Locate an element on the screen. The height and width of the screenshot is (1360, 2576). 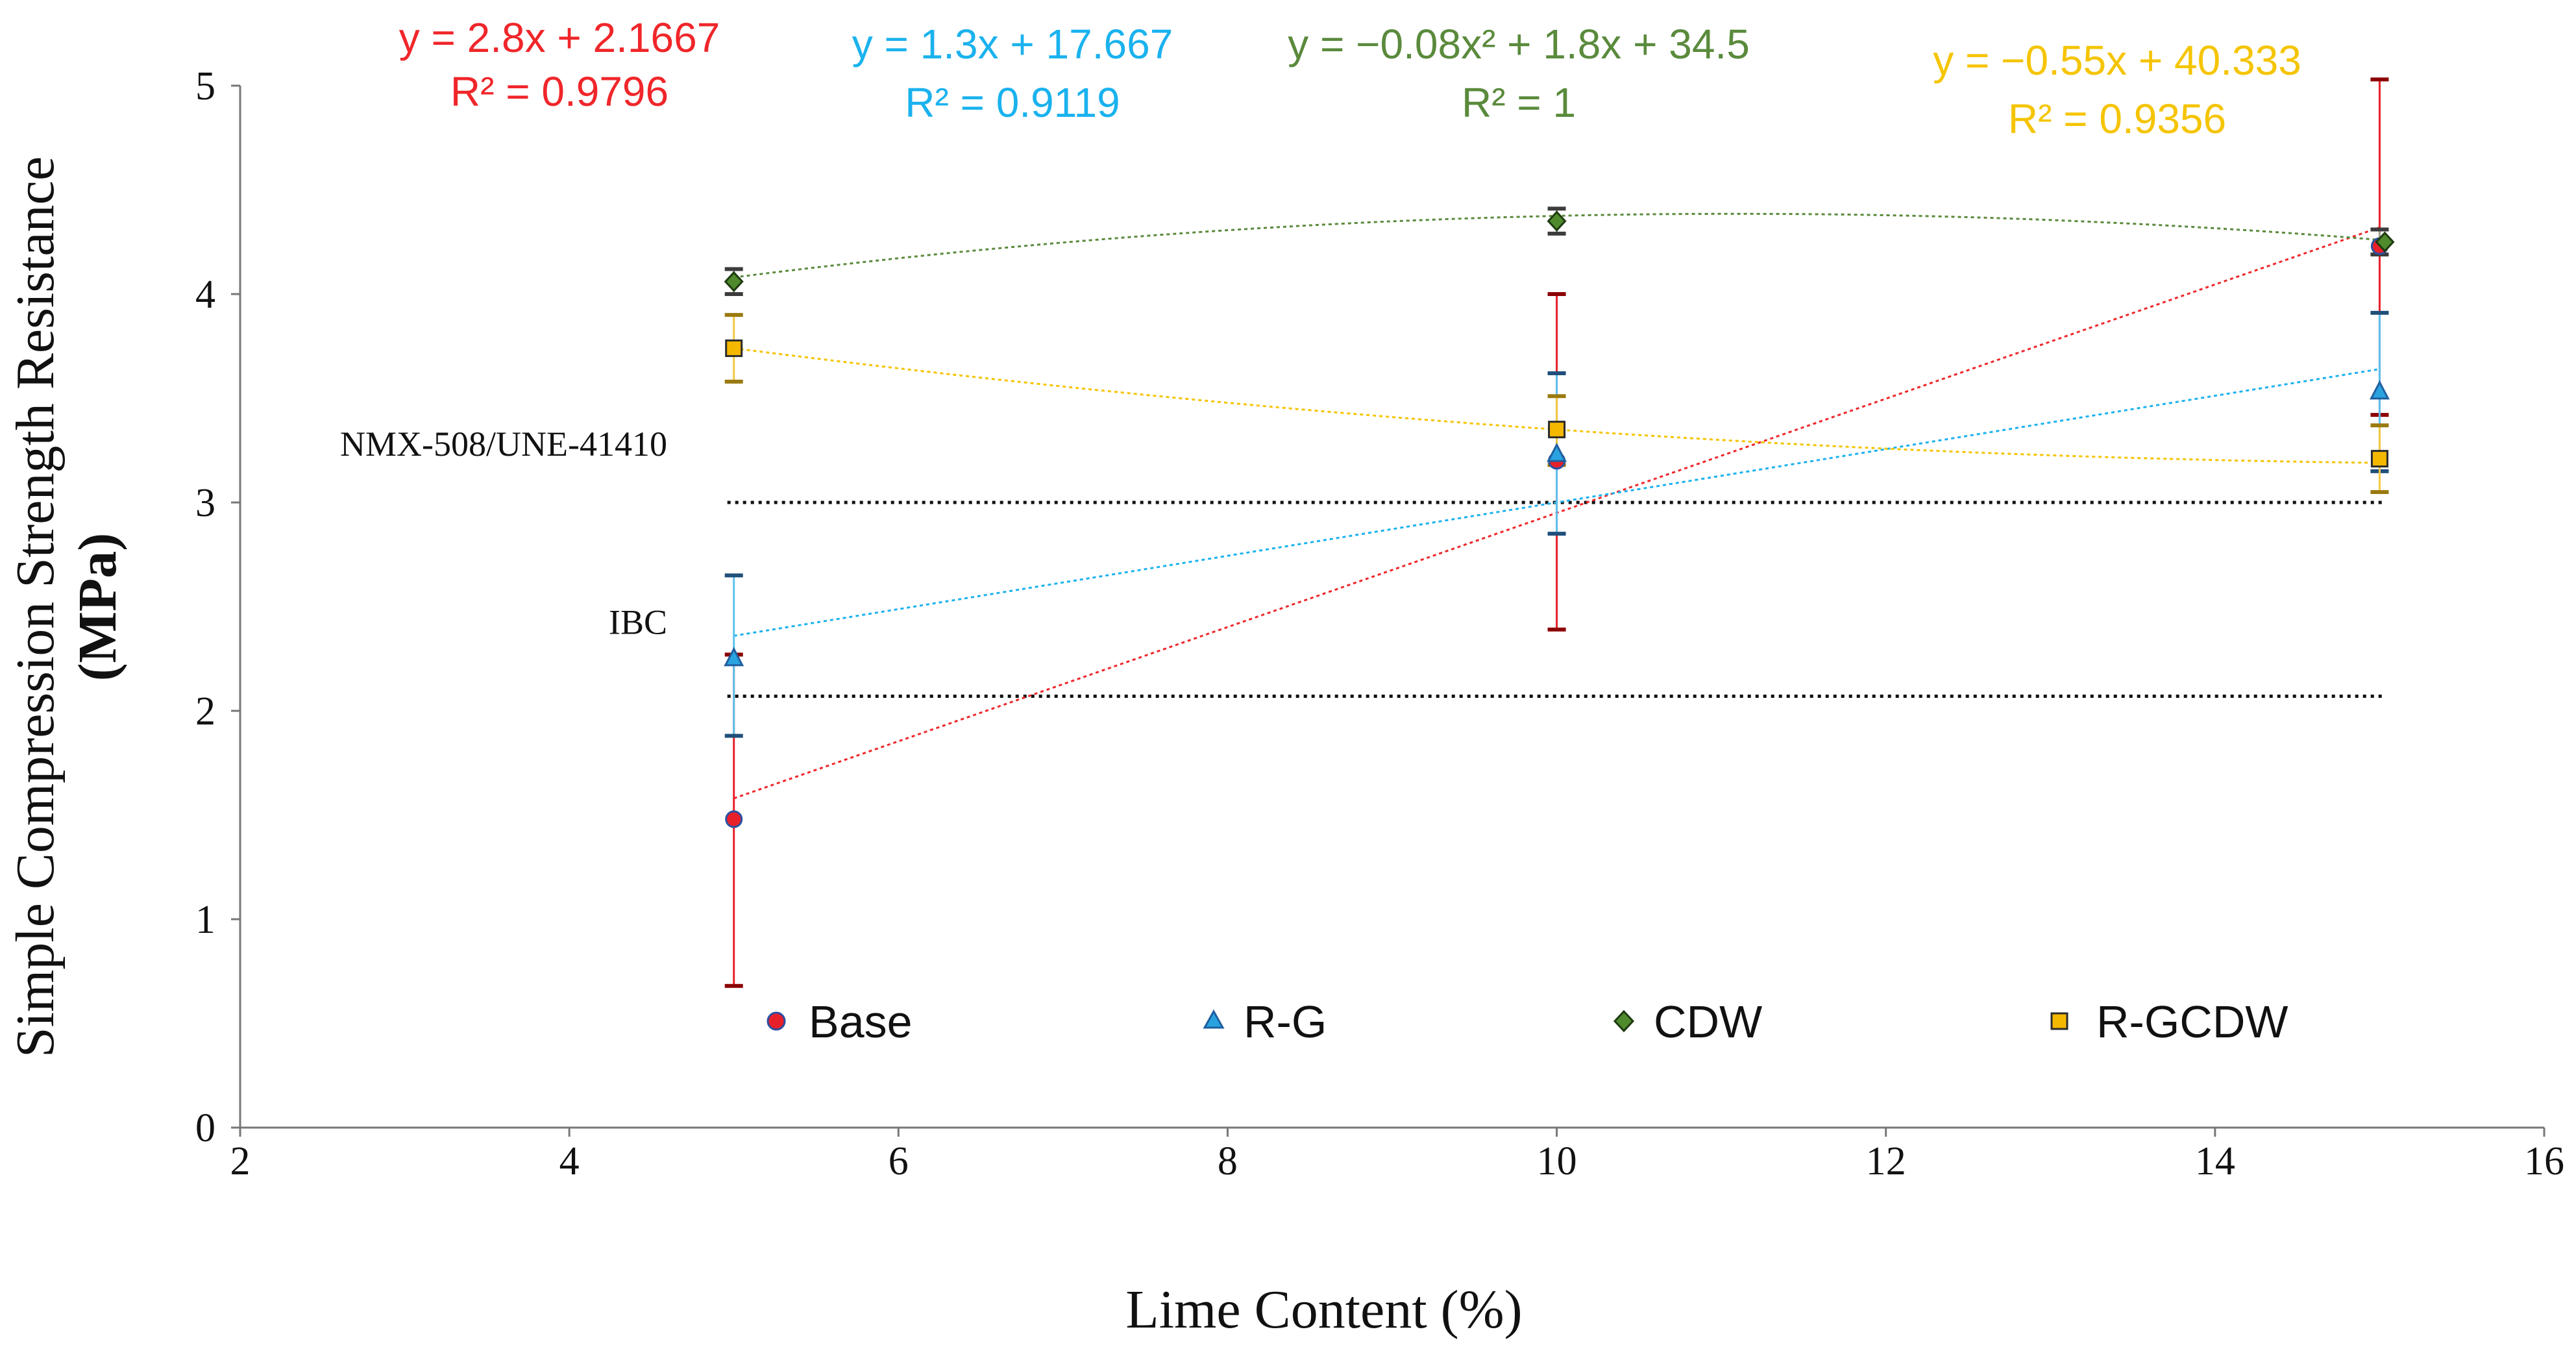
equation-cdw-text: y = −0.08x² + 1.8x + 34.5 is located at coordinates (1519, 44).